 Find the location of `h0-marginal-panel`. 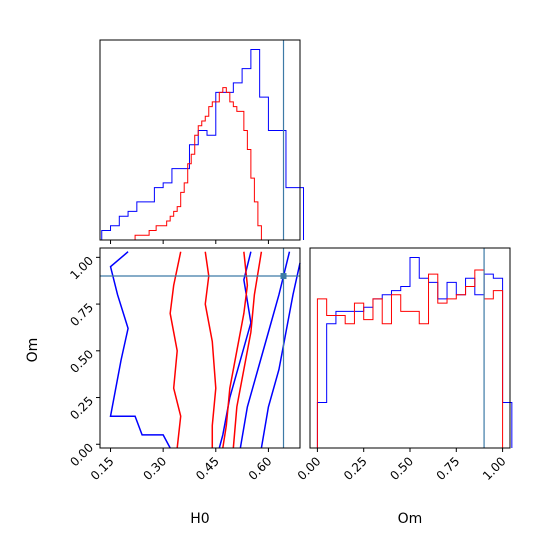

h0-marginal-panel is located at coordinates (202, 141).